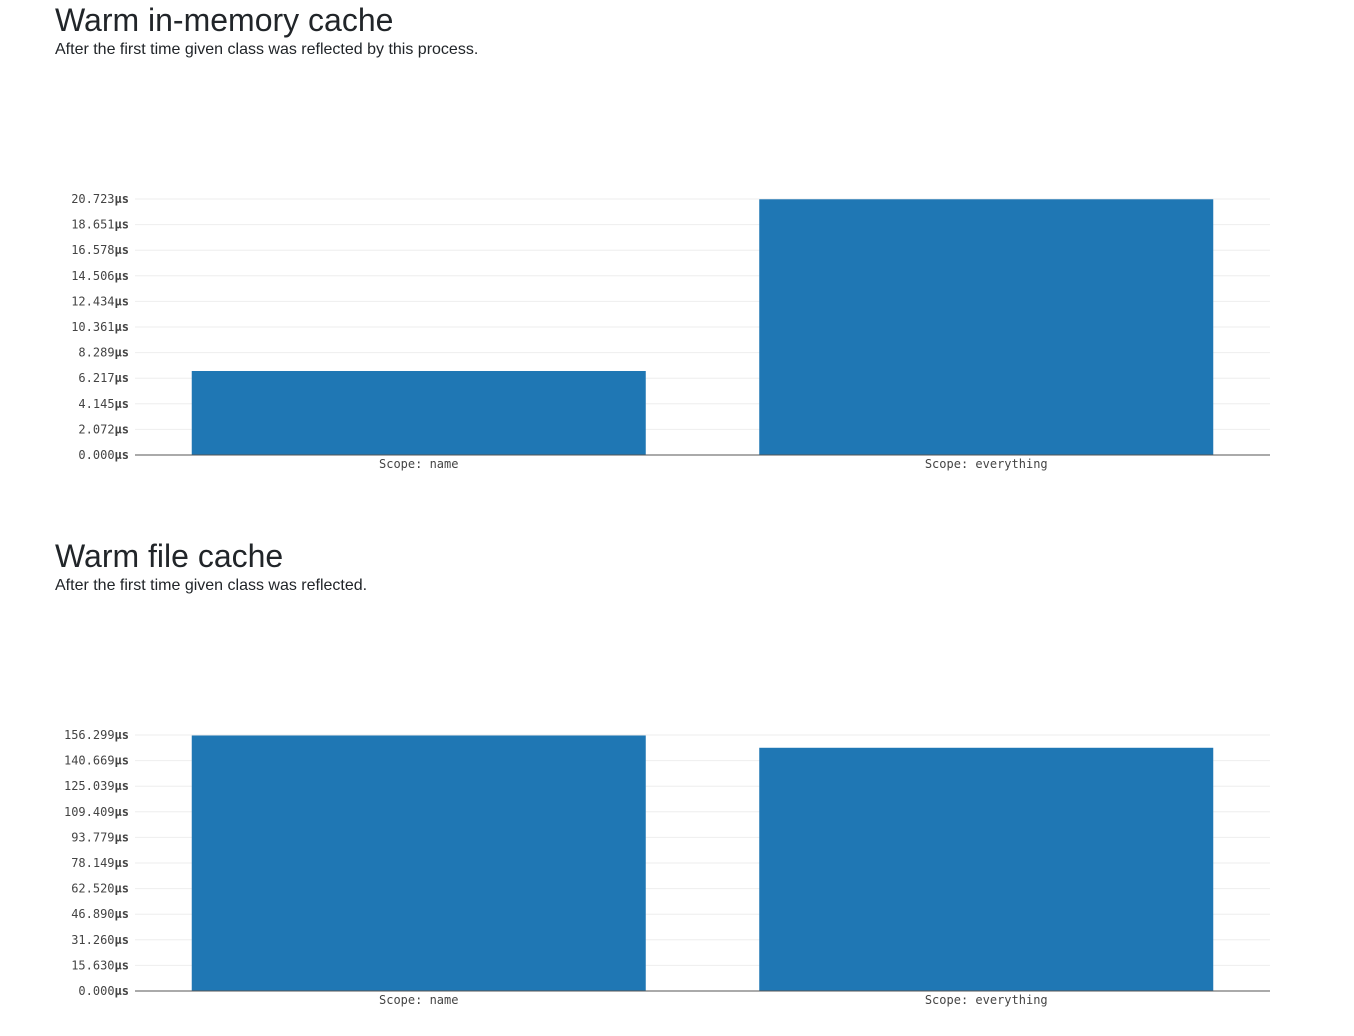  What do you see at coordinates (100, 301) in the screenshot?
I see `y-tick-label: 12.434μs` at bounding box center [100, 301].